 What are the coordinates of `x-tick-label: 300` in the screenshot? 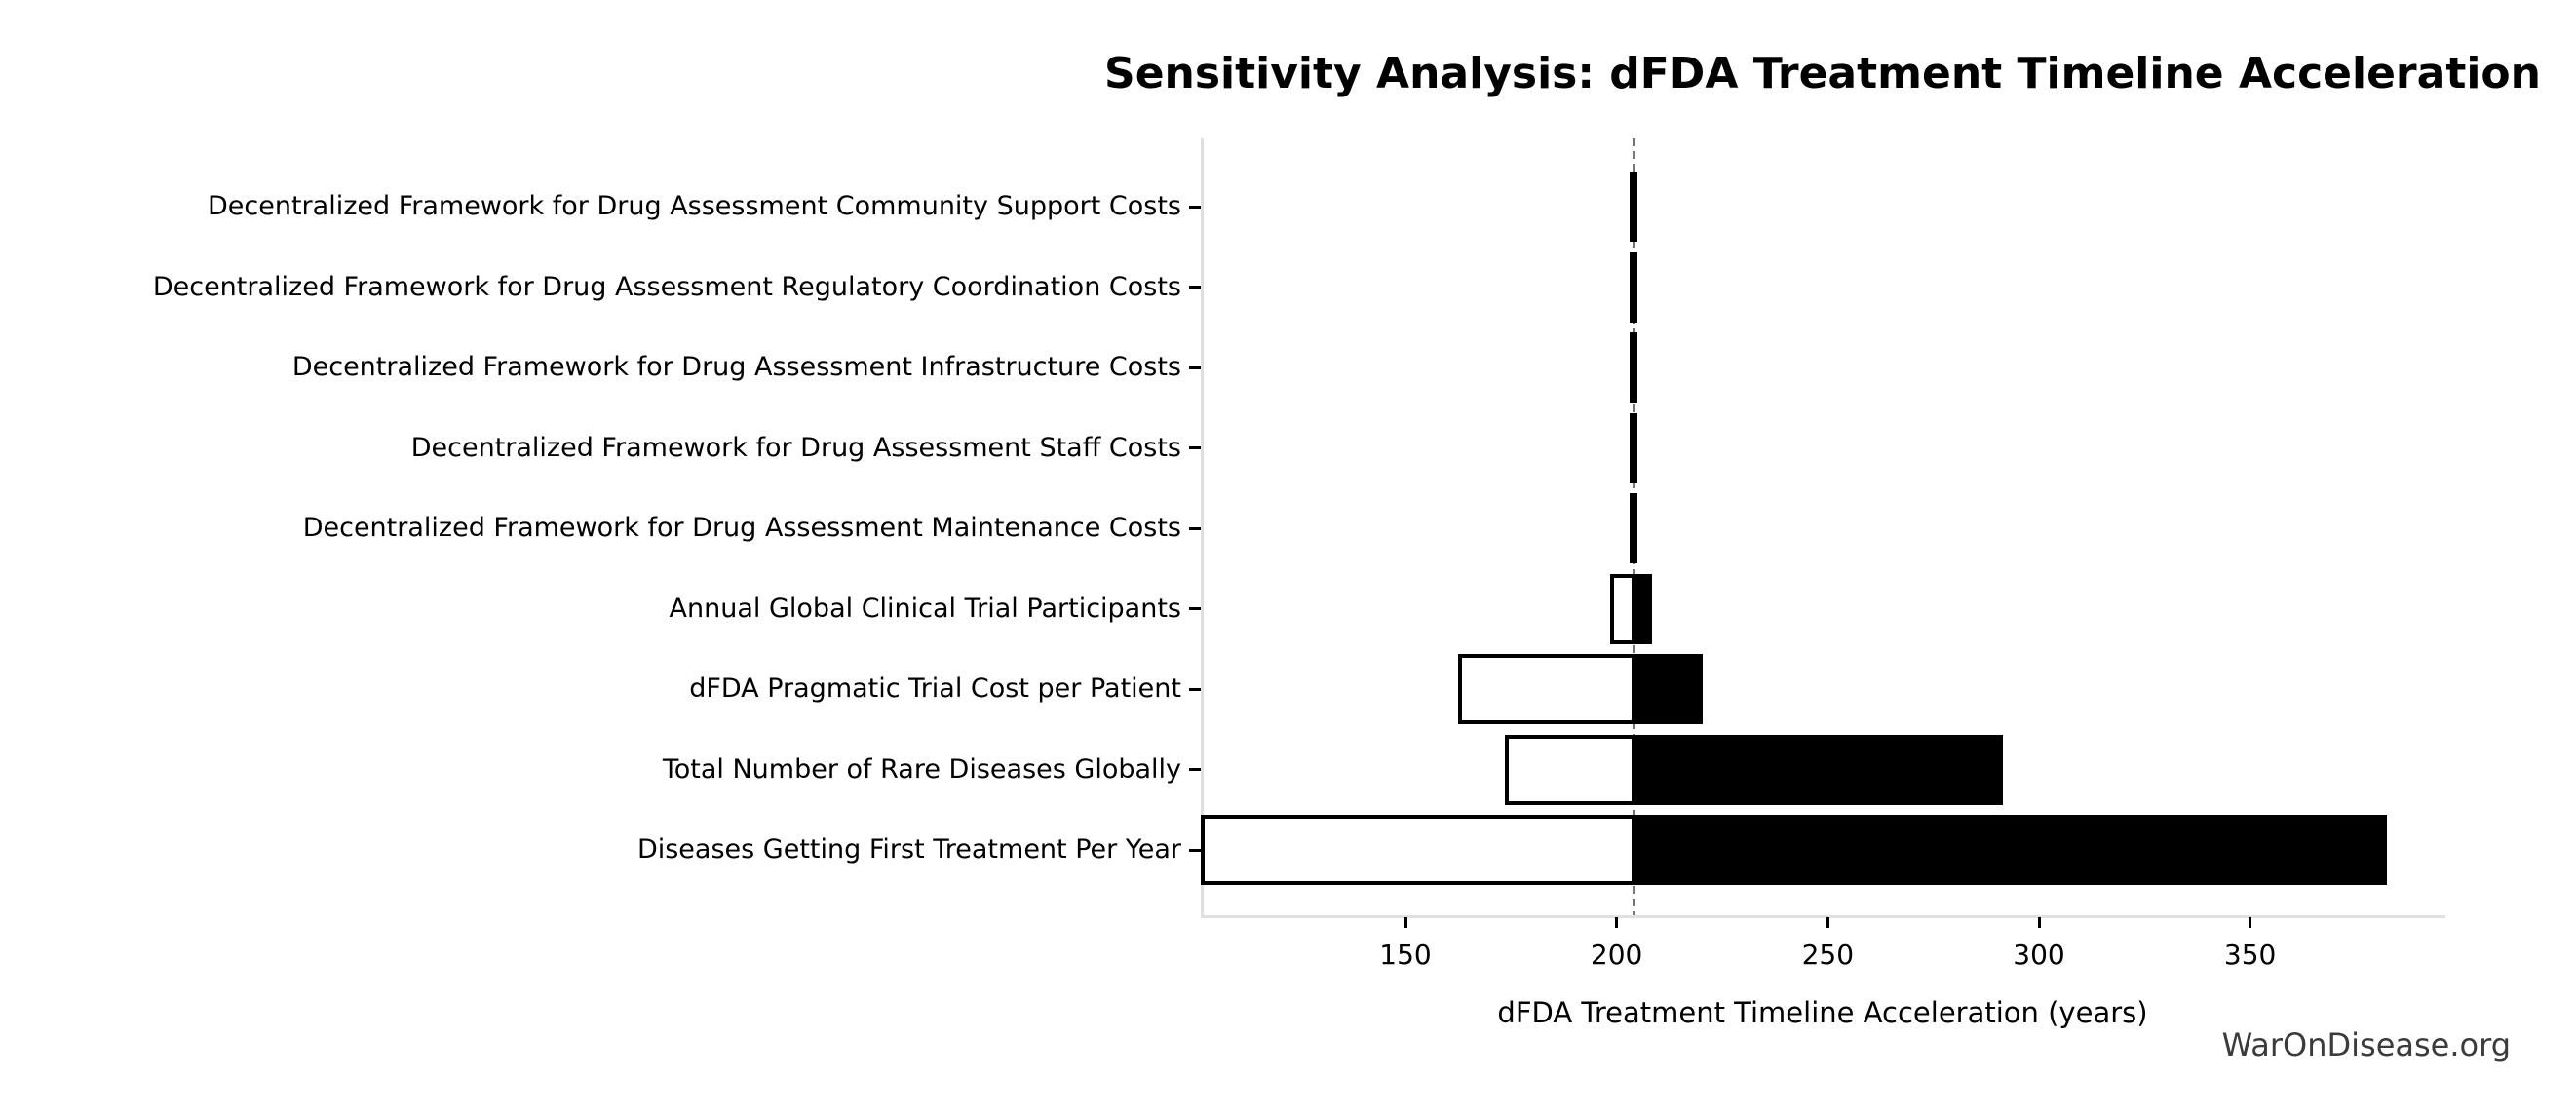 It's located at (2039, 955).